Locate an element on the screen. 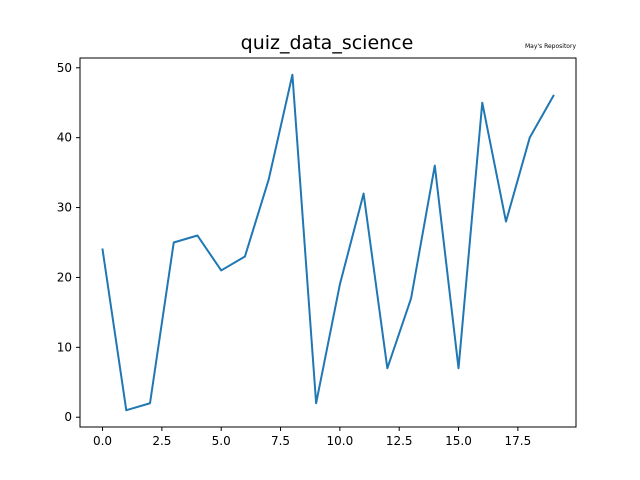 Image resolution: width=640 pixels, height=480 pixels. y-tick-label-5: 50 is located at coordinates (64, 68).